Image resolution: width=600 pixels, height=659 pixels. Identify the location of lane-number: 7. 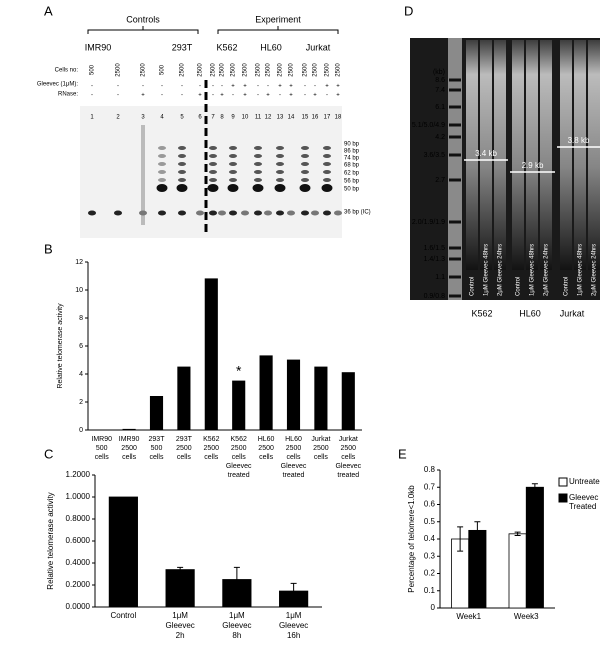
(213, 118).